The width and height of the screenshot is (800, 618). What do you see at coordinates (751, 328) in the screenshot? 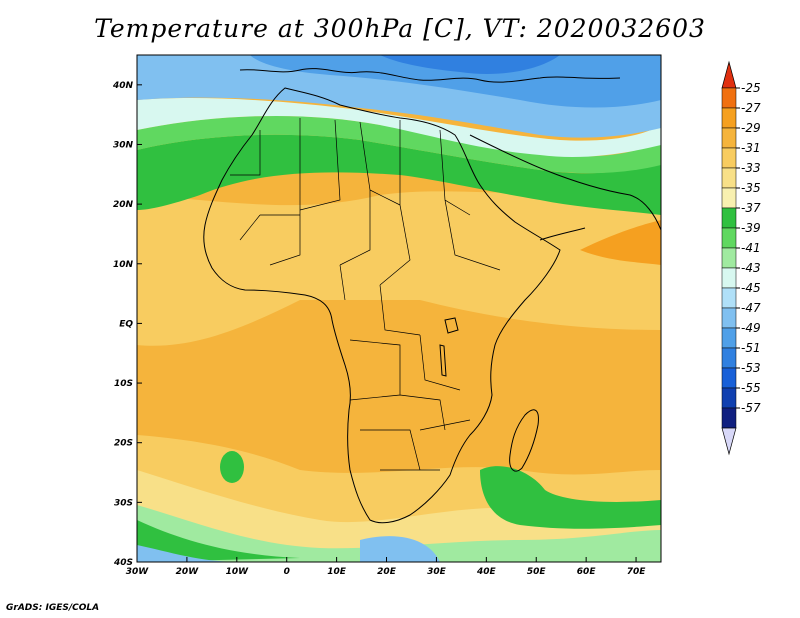
I see `colorbar-label: -49` at bounding box center [751, 328].